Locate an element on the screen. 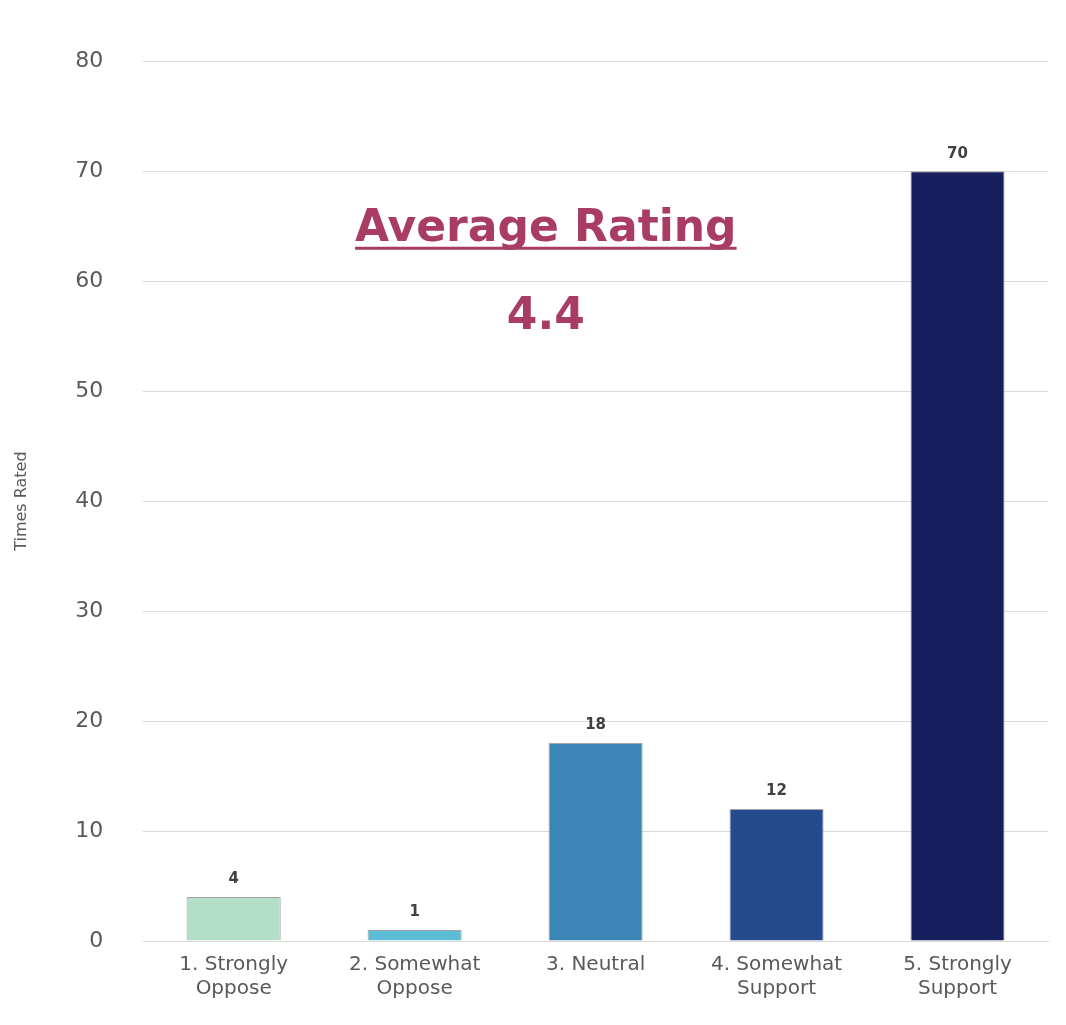 The height and width of the screenshot is (1025, 1066). x-tick-label: 5. Strongly Support is located at coordinates (958, 975).